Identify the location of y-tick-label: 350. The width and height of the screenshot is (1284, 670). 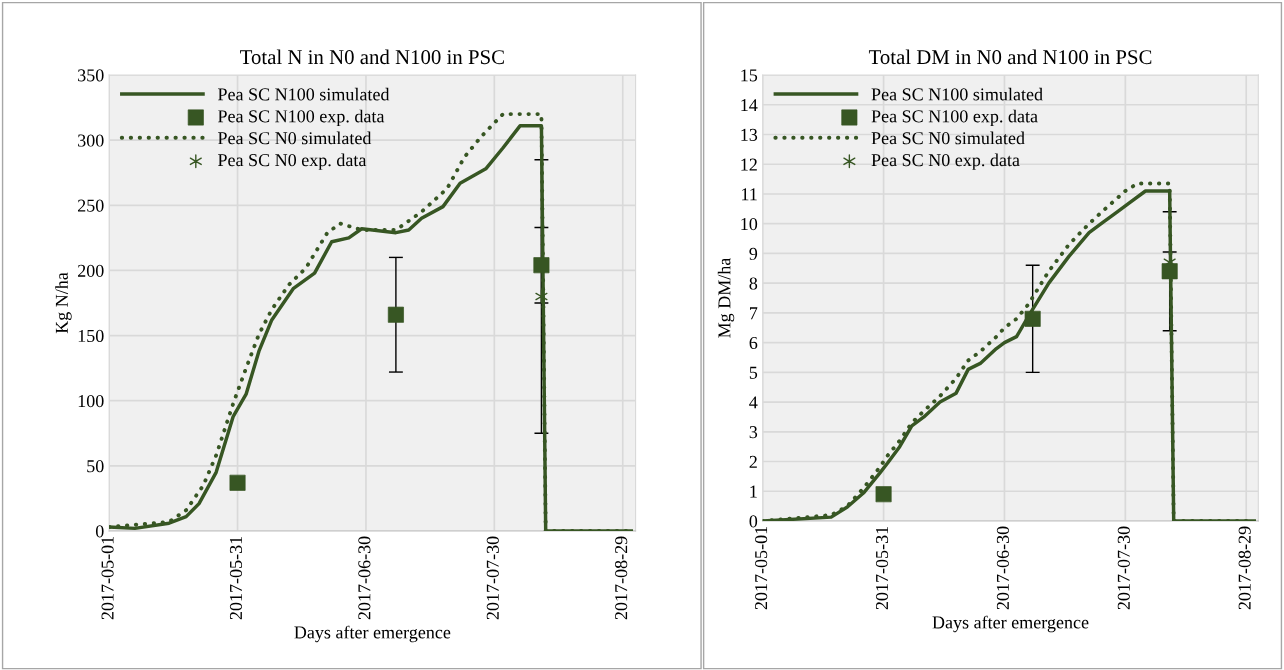
(91, 75).